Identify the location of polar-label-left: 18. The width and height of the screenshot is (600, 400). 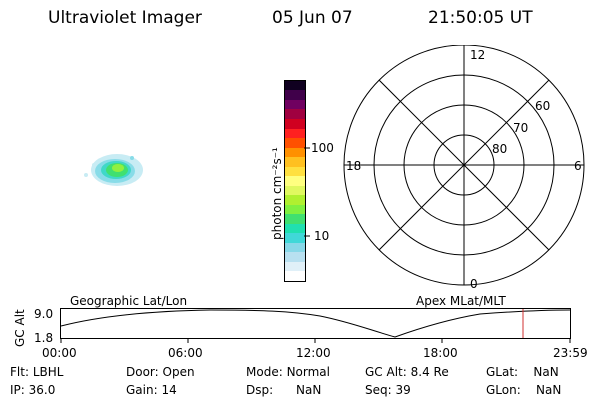
(353, 166).